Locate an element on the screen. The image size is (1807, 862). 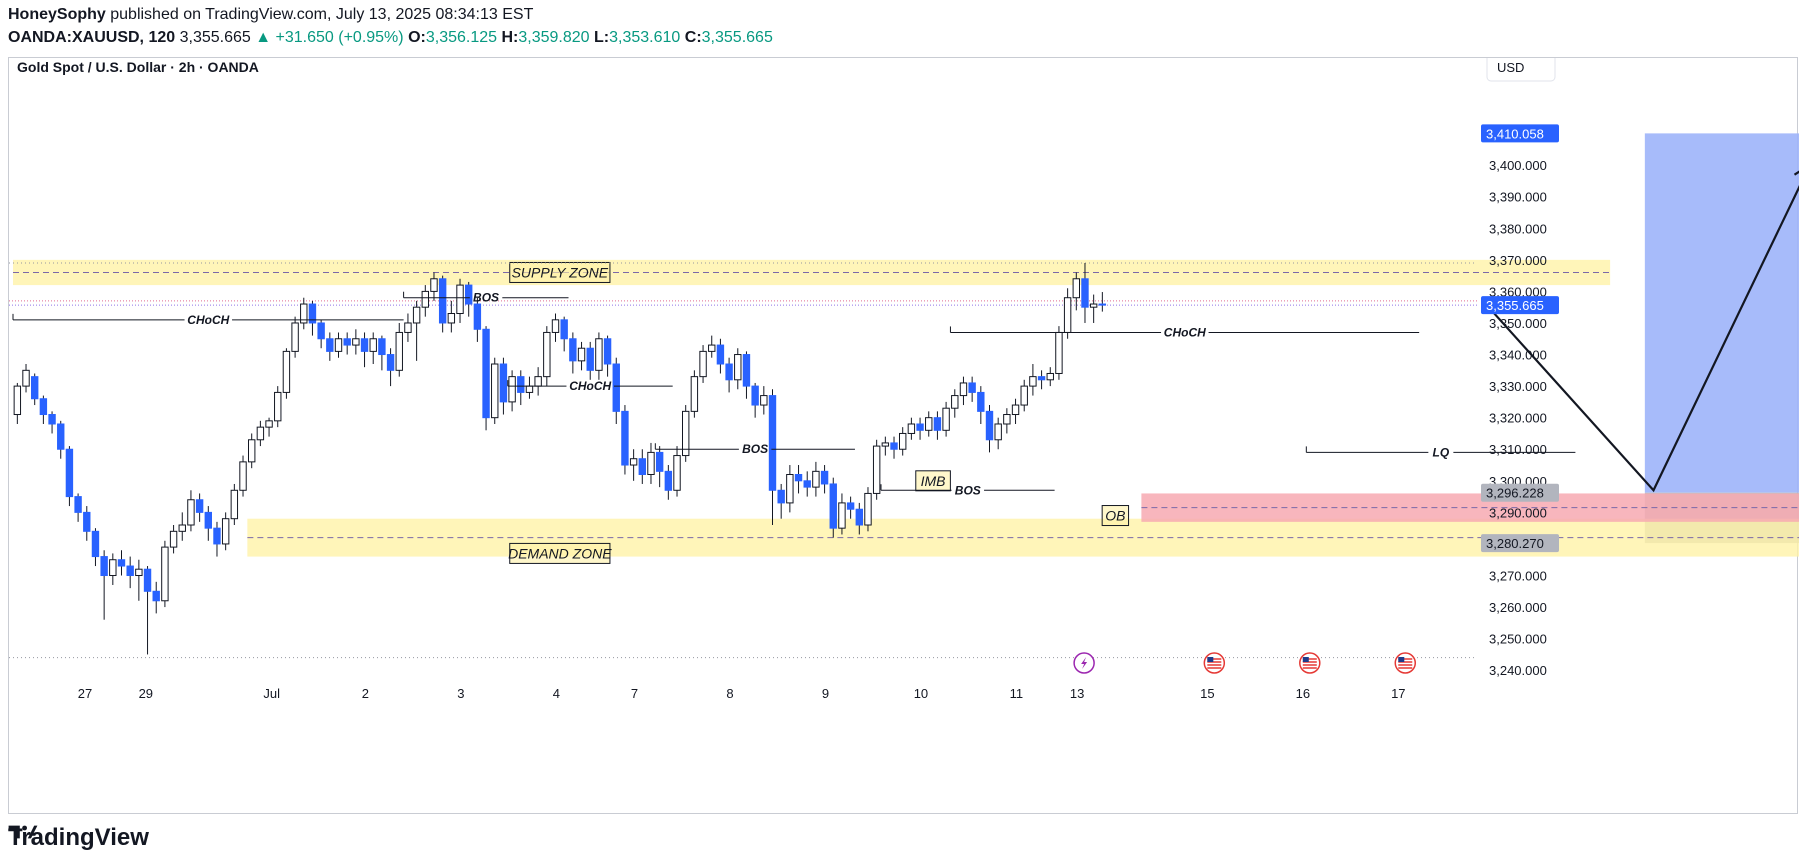
lightning-event-icon is located at coordinates (1084, 663).